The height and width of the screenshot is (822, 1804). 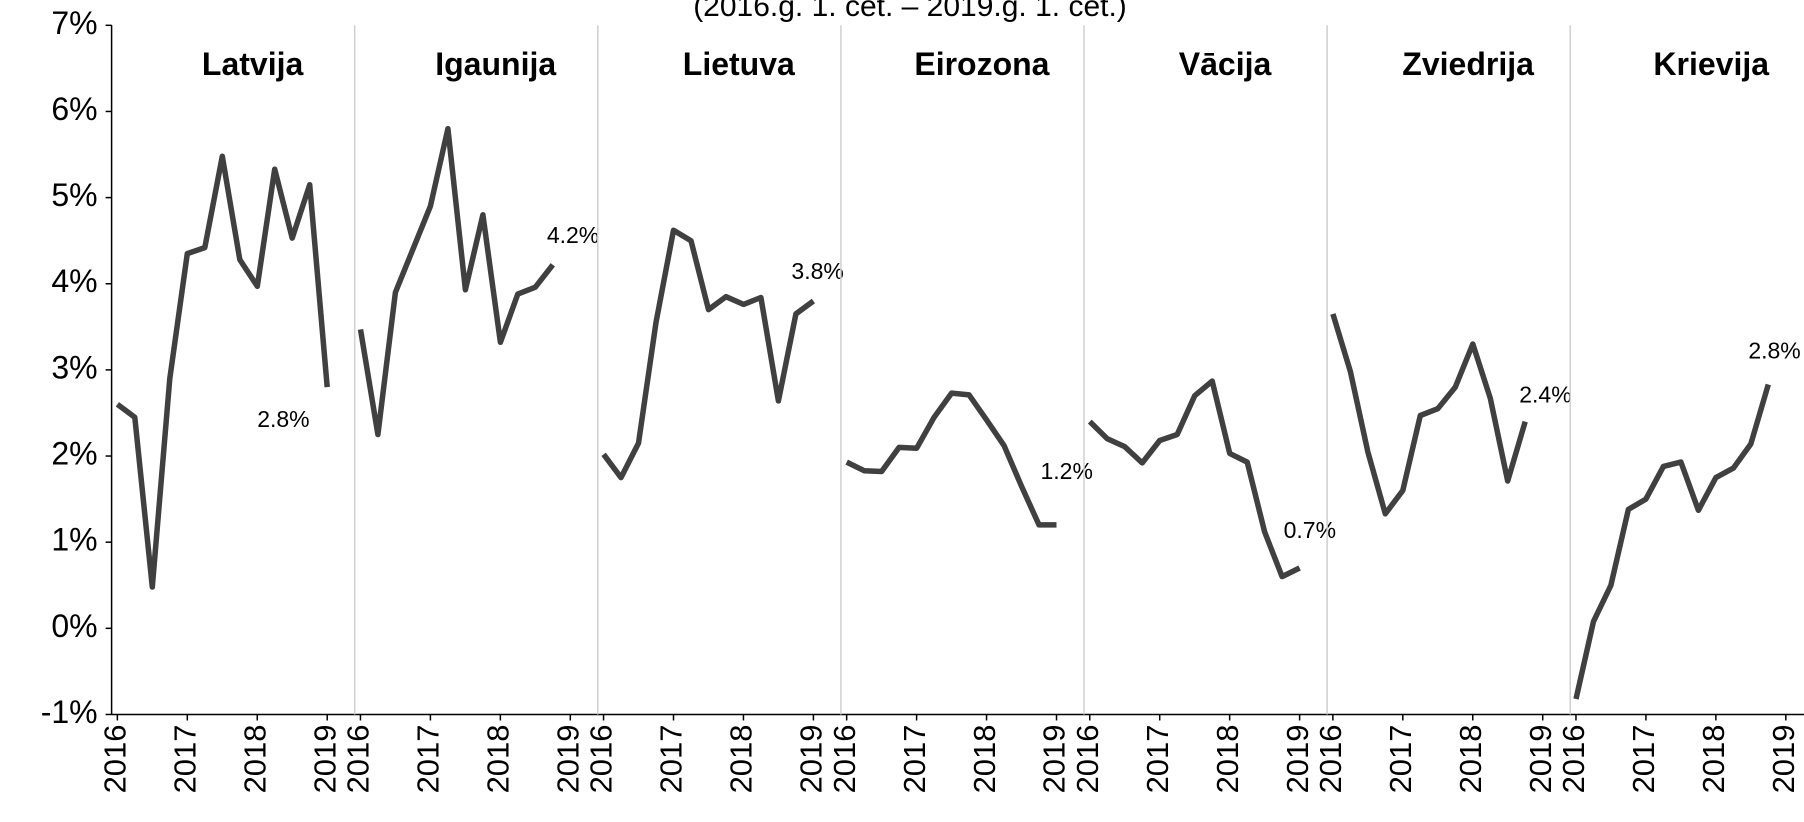 What do you see at coordinates (981, 64) in the screenshot?
I see `panel-title: Eirozona` at bounding box center [981, 64].